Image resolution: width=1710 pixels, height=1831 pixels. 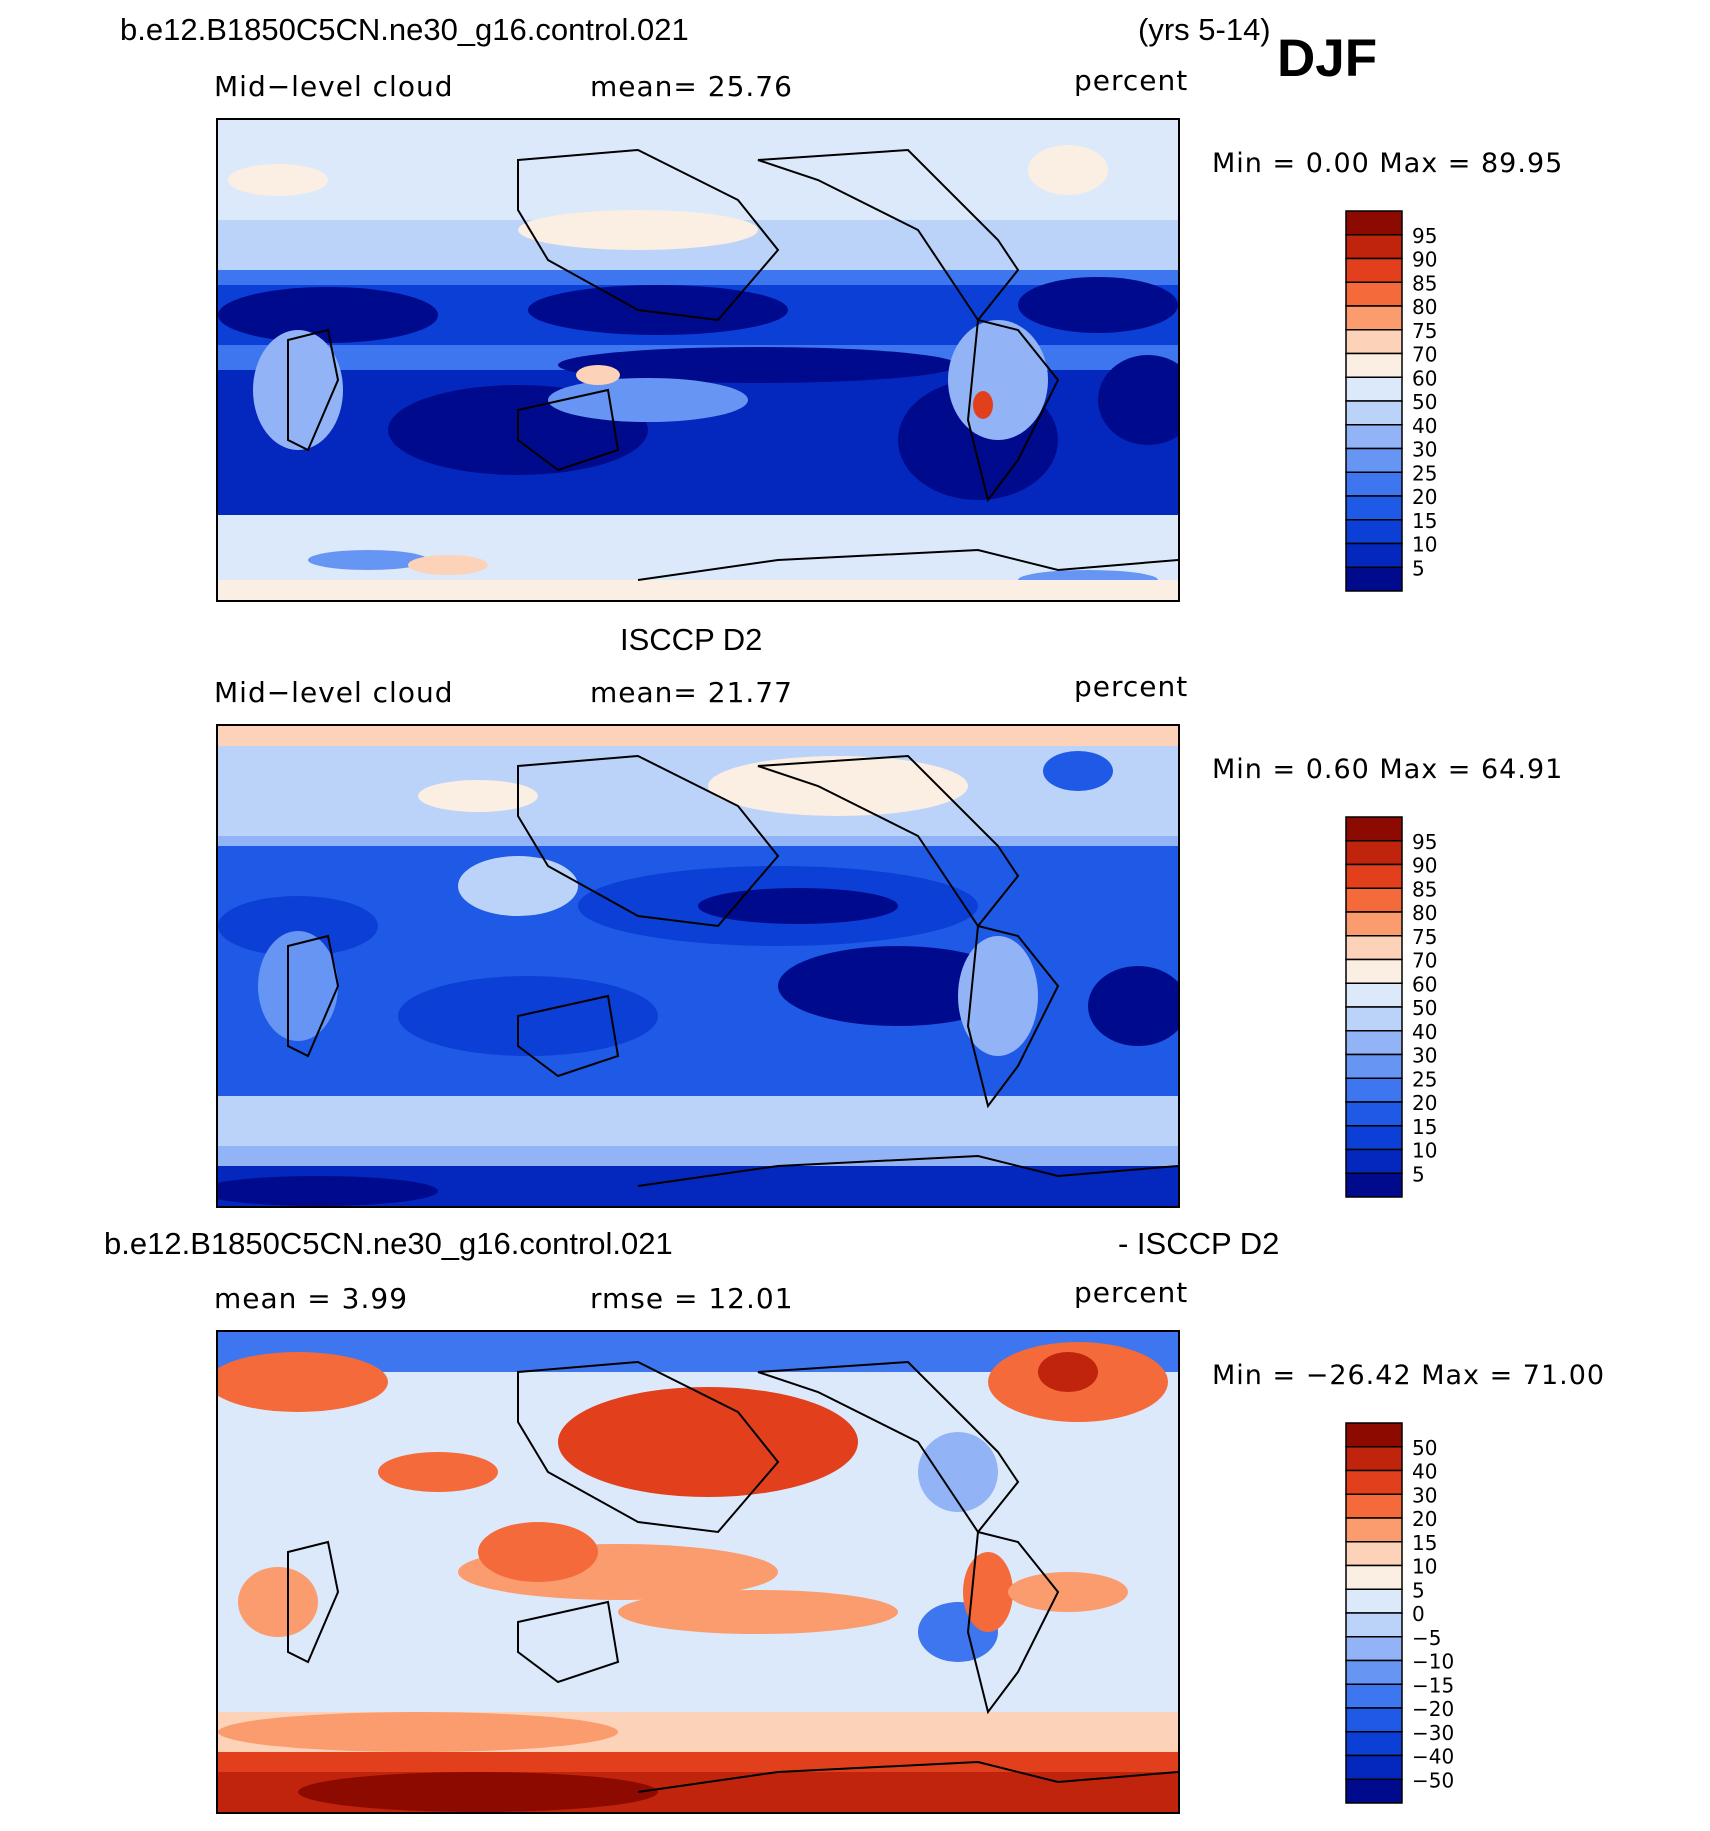 I want to click on panel2-map, so click(x=698, y=966).